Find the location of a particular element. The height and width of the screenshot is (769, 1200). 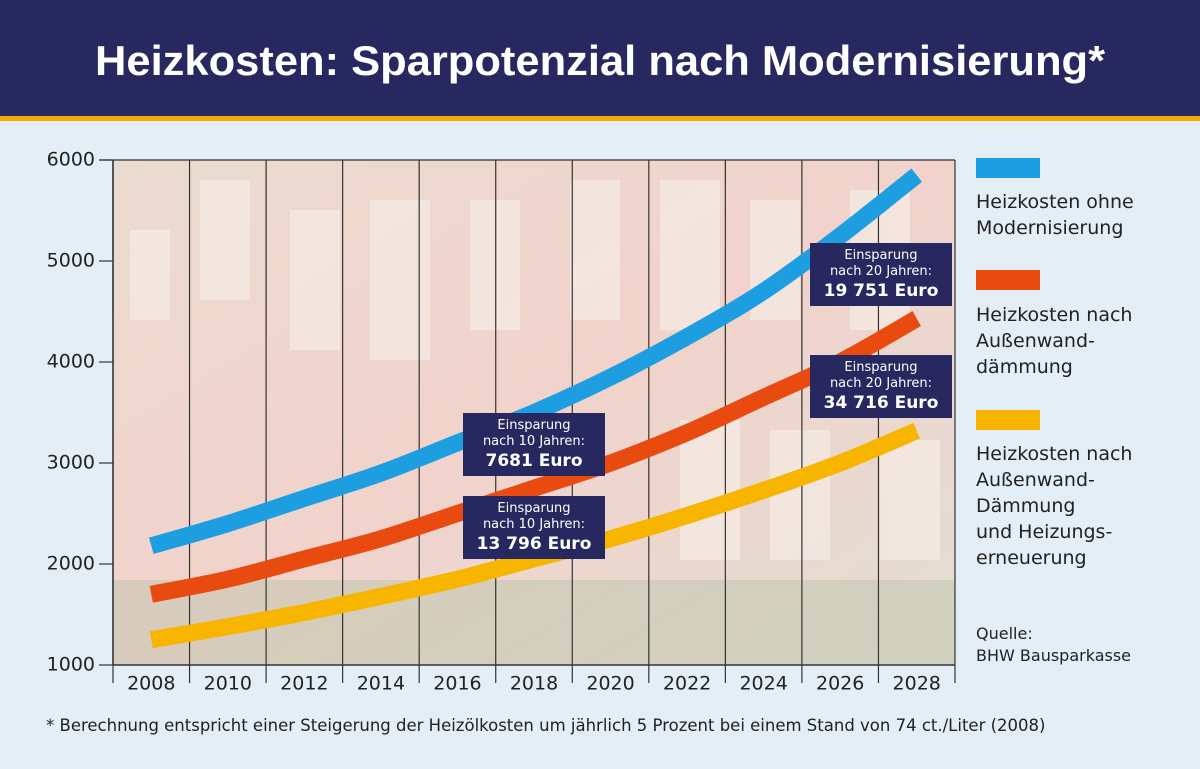

legend-label: Heizkosten nach Außenwand- dämmung is located at coordinates (1054, 341).